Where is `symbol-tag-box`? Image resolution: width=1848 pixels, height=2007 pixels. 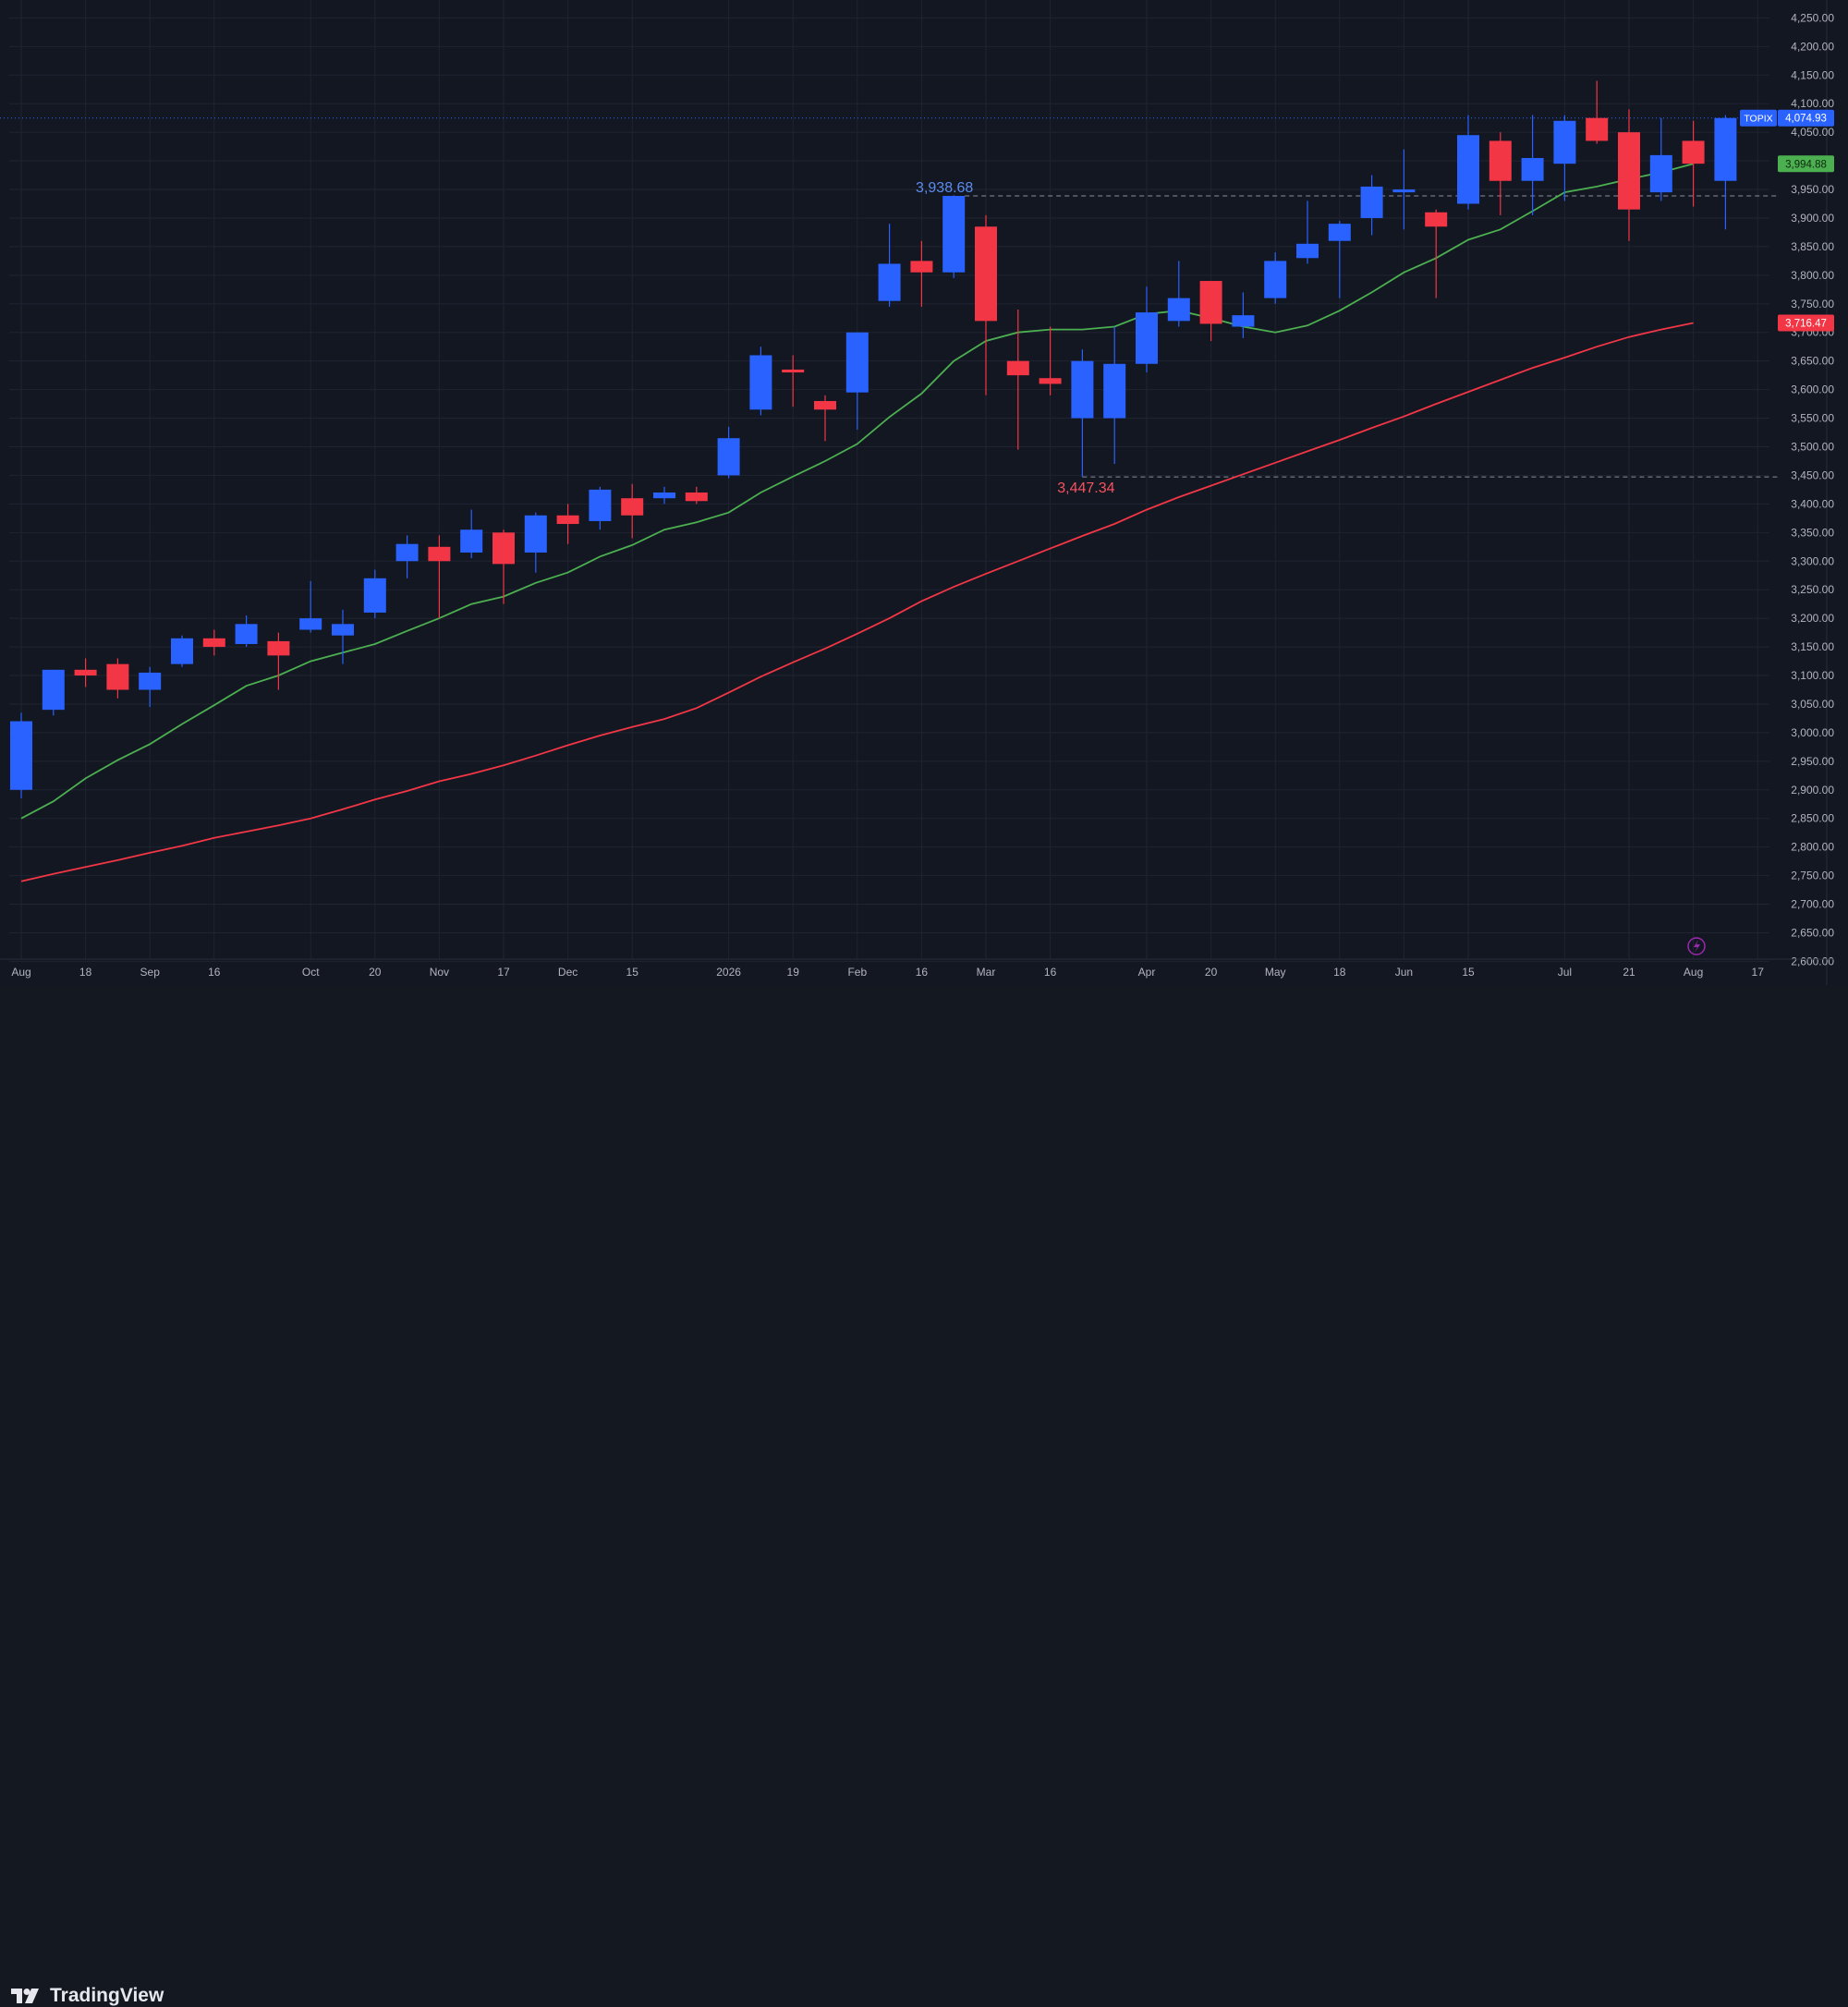 symbol-tag-box is located at coordinates (1758, 118).